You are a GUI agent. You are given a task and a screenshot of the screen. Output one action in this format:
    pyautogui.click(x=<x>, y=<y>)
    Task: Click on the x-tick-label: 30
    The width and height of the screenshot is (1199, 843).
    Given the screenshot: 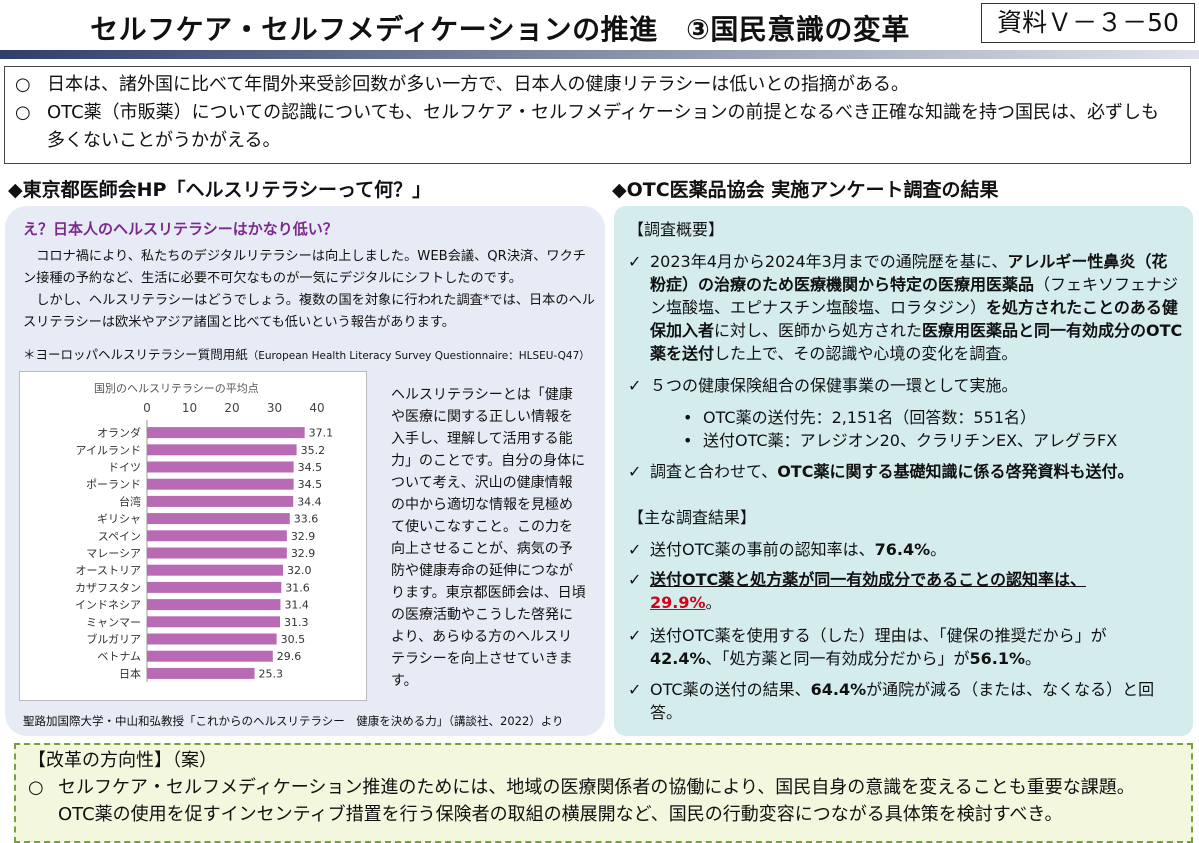 What is the action you would take?
    pyautogui.click(x=274, y=408)
    